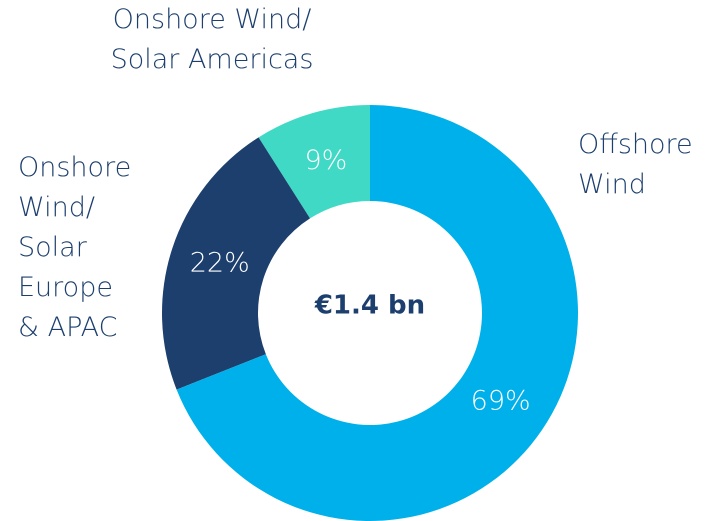 This screenshot has width=723, height=521. What do you see at coordinates (220, 263) in the screenshot?
I see `value-label: 22%` at bounding box center [220, 263].